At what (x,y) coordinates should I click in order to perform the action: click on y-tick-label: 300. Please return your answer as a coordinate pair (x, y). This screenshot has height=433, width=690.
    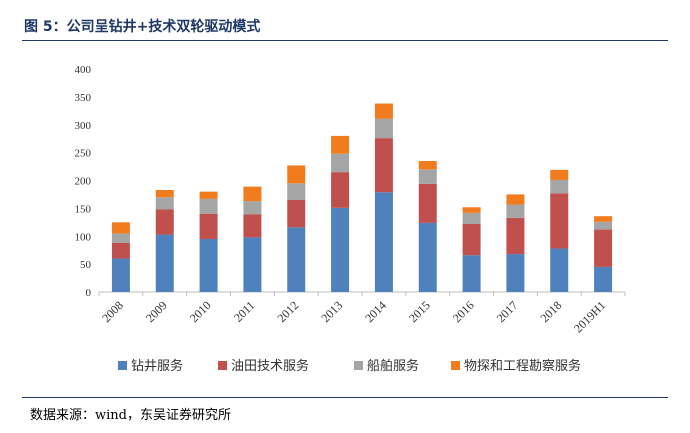
    Looking at the image, I should click on (83, 126).